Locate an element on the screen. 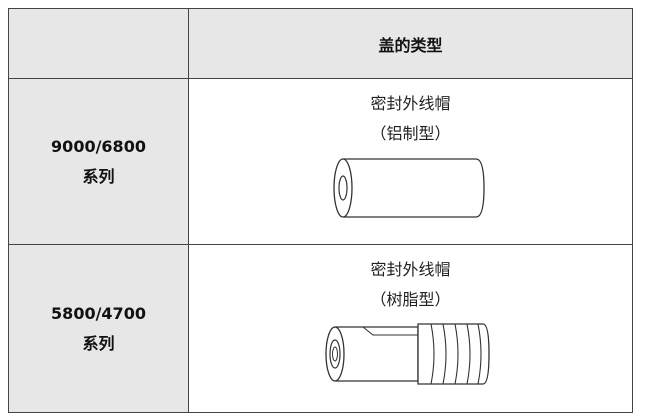  header-title: 盖的类型 is located at coordinates (410, 45).